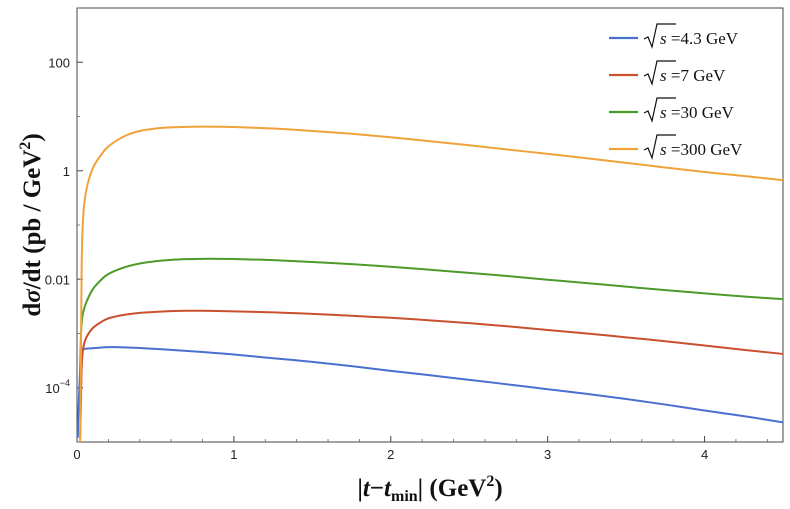  I want to click on legend-label-0: s =4.3 GeV, so click(699, 38).